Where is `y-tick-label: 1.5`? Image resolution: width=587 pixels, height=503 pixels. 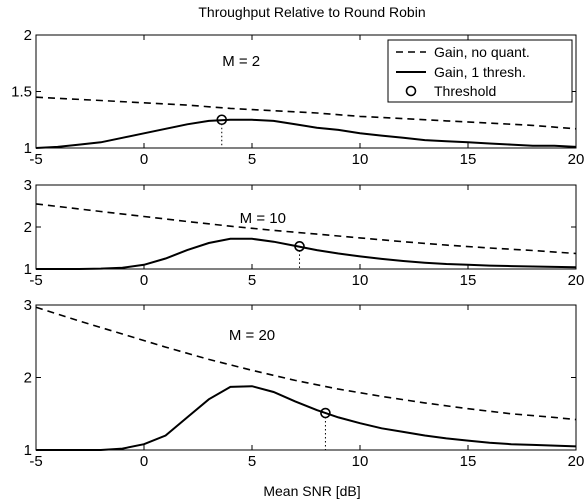
y-tick-label: 1.5 is located at coordinates (21, 92).